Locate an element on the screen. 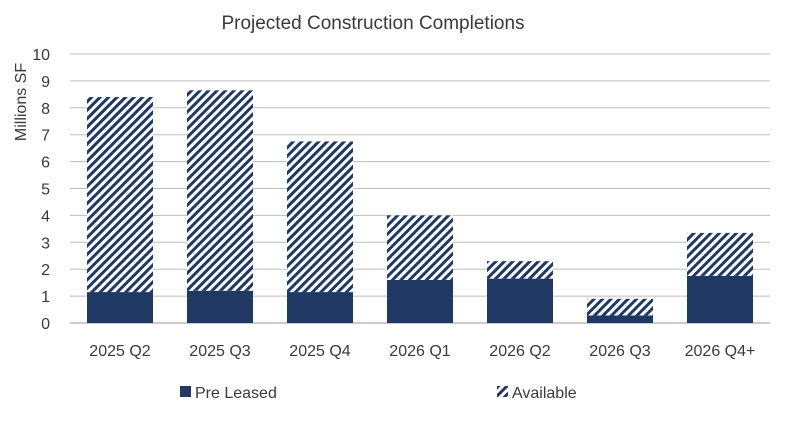 This screenshot has width=807, height=422. x-tick-label: 2026 Q1 is located at coordinates (419, 351).